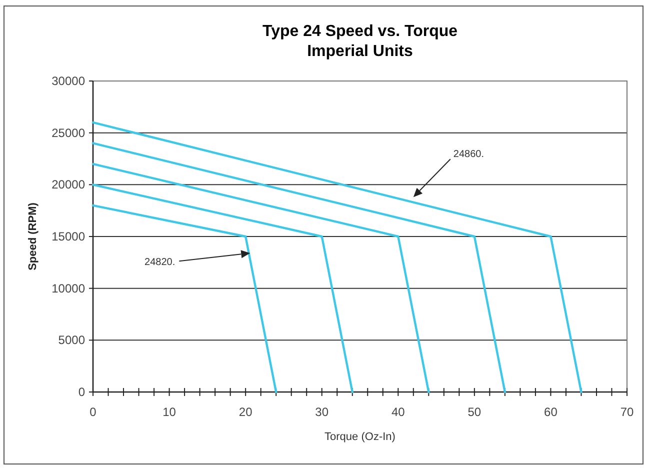  I want to click on x-tick-label: 70, so click(627, 412).